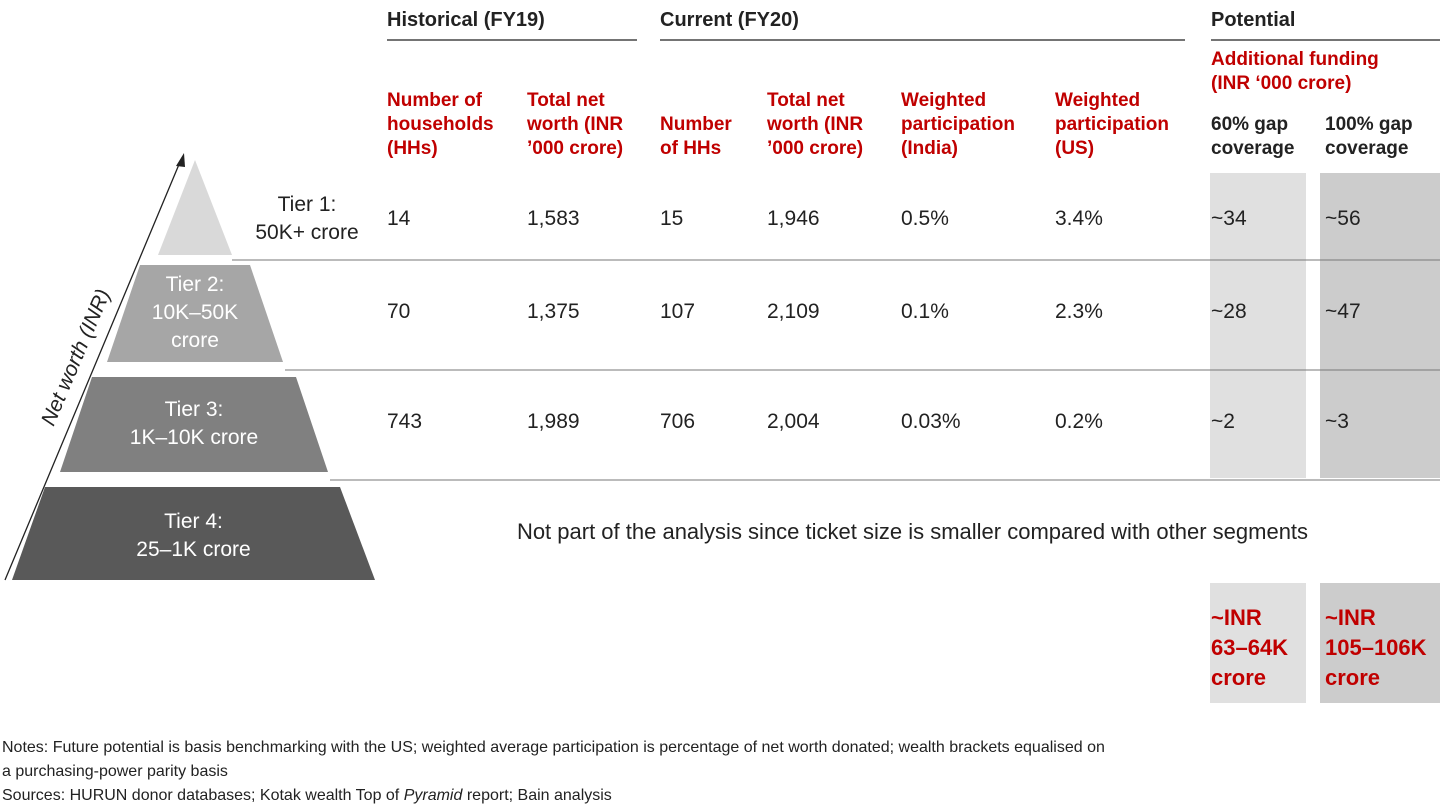 Image resolution: width=1440 pixels, height=810 pixels. Describe the element at coordinates (931, 421) in the screenshot. I see `cell: 0.03%` at that location.